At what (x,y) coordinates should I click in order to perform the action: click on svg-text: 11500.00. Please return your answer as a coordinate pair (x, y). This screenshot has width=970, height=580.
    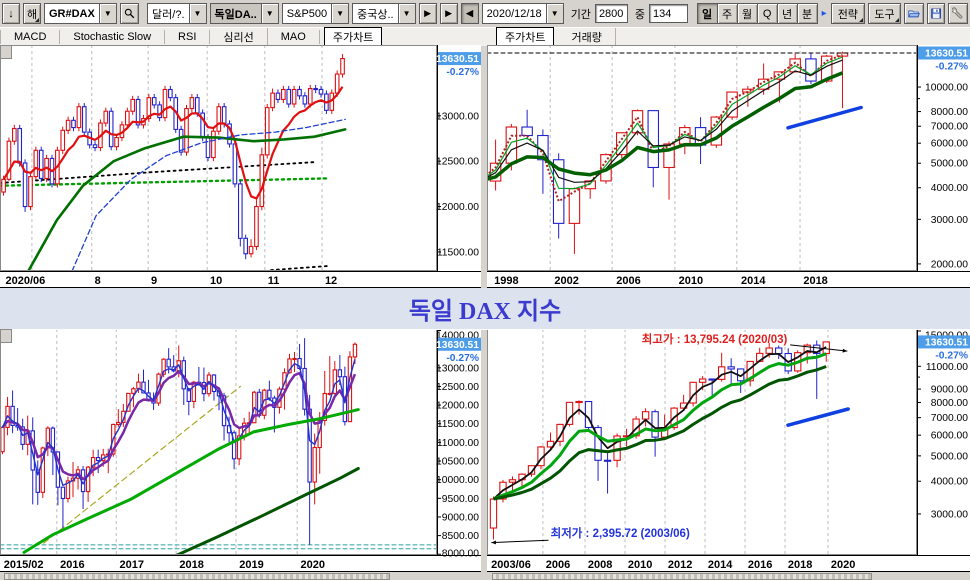
    Looking at the image, I should click on (458, 252).